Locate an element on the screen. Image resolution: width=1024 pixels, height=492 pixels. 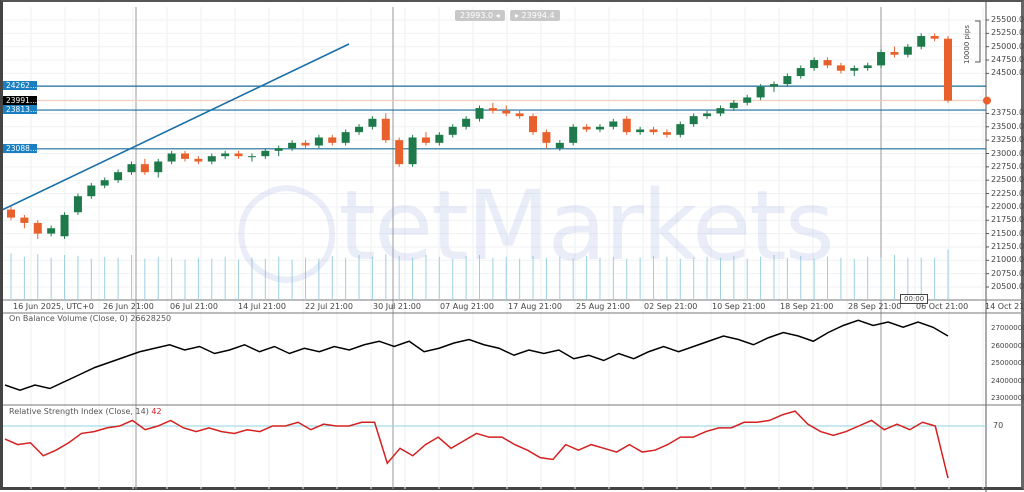
obv-tick-label: 26000000 is located at coordinates (1007, 345).